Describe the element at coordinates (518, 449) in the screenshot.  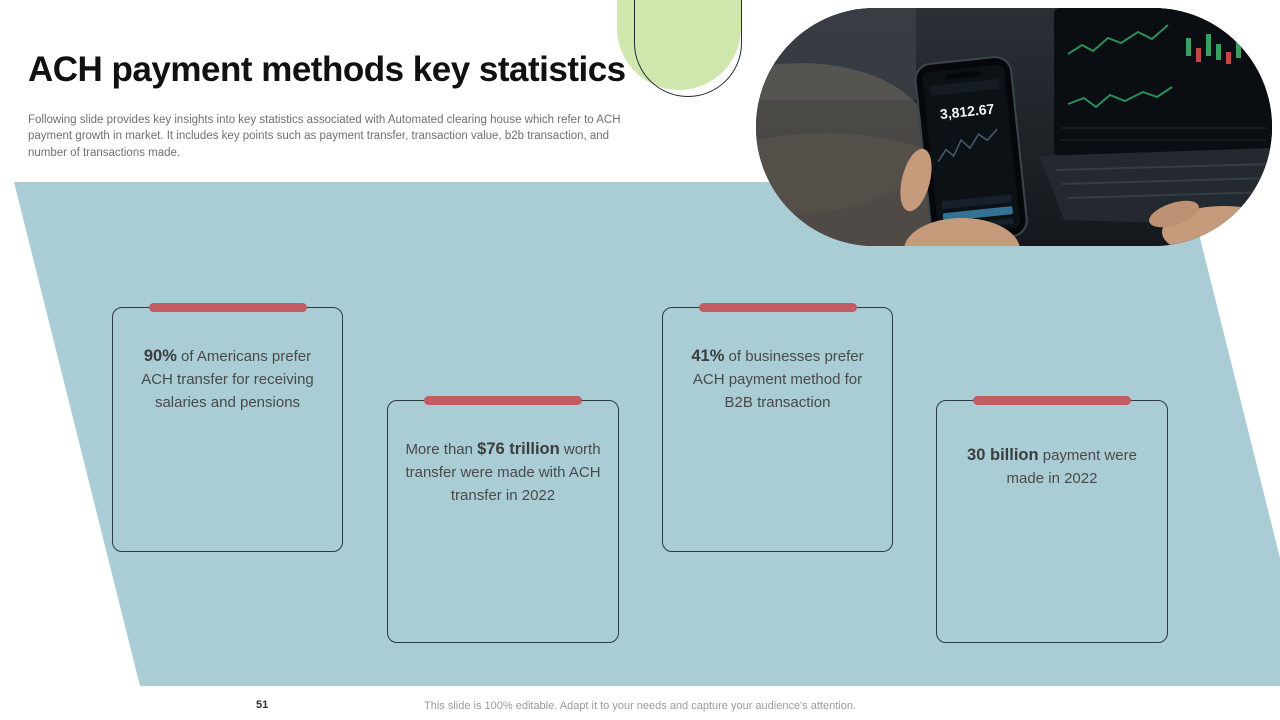
I see `stat-highlight: $76 trillion` at that location.